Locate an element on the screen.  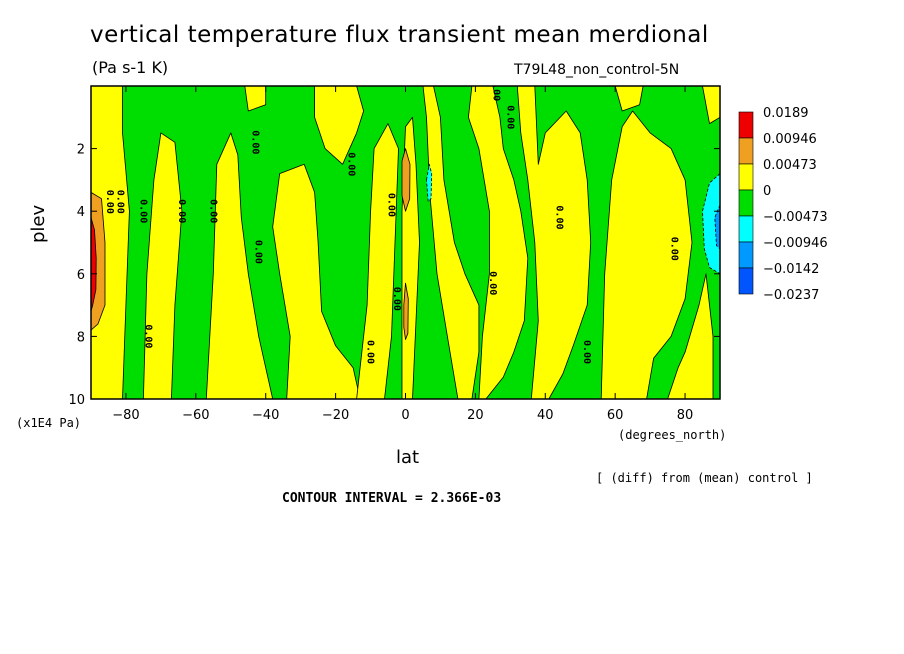
x-tick-label-5: 20 is located at coordinates (475, 415).